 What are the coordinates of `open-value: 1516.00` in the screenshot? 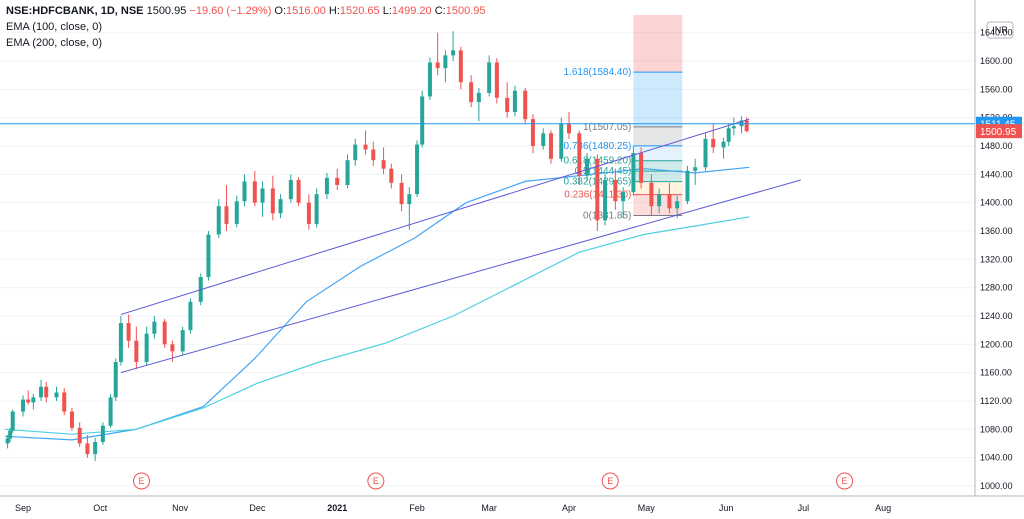 It's located at (306, 11).